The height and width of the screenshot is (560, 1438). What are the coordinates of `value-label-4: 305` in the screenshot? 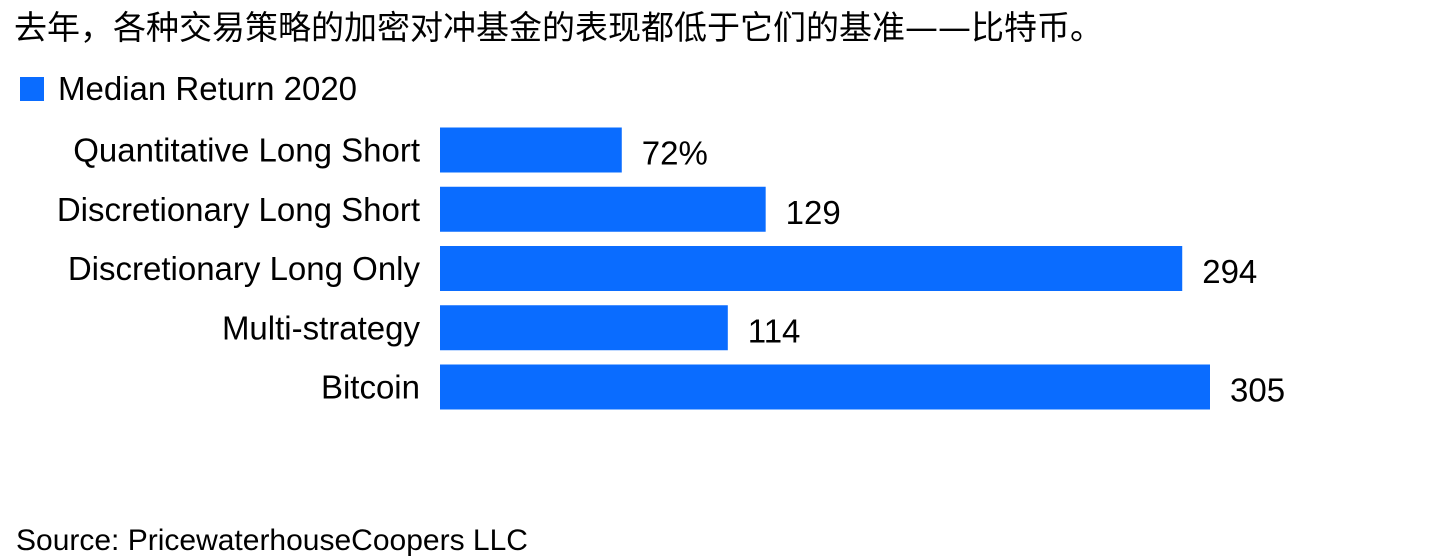 It's located at (1257, 390).